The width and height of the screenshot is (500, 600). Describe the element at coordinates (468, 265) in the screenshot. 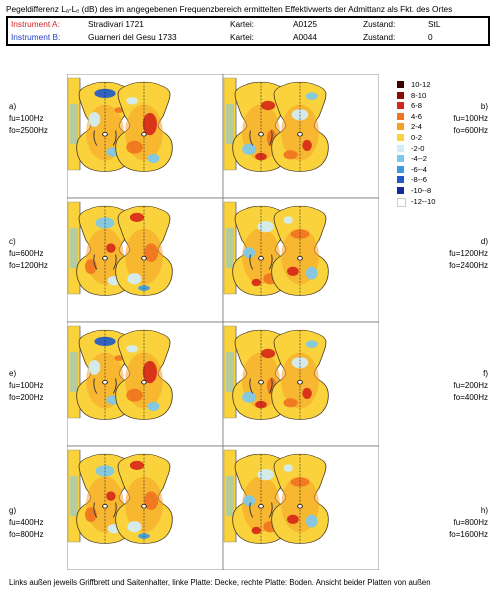

I see `panel-fo: fo=2400Hz` at that location.